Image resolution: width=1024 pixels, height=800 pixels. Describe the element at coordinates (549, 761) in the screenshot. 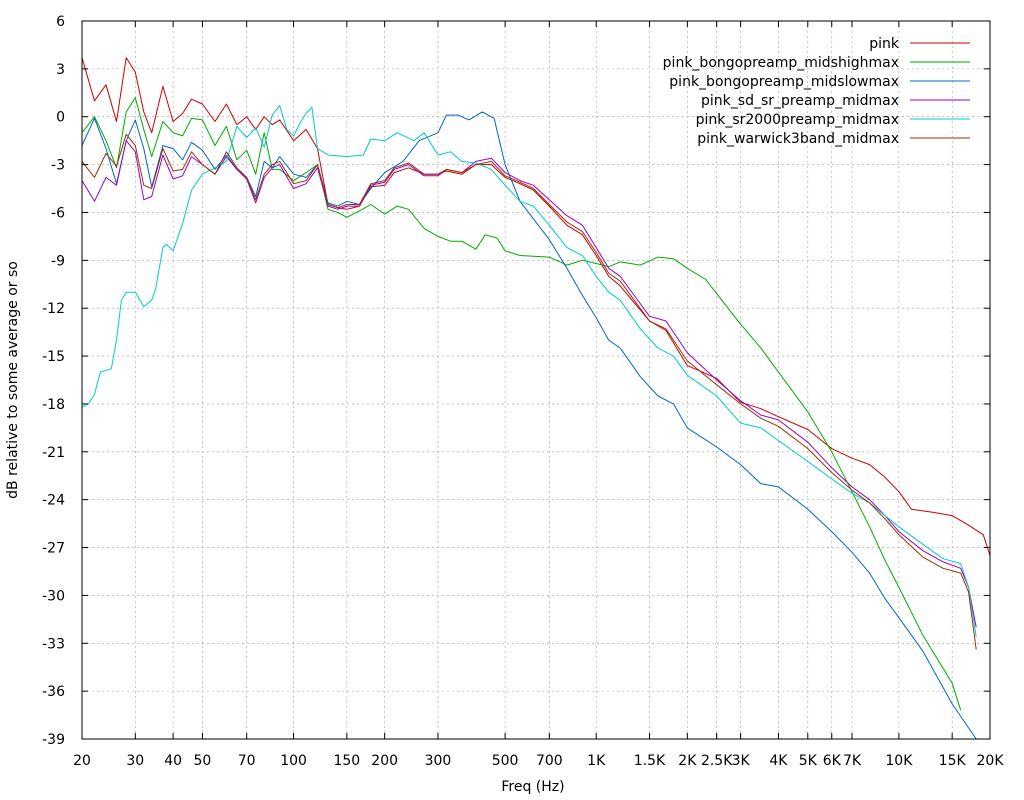

I see `x-tick-label-700: 700` at that location.